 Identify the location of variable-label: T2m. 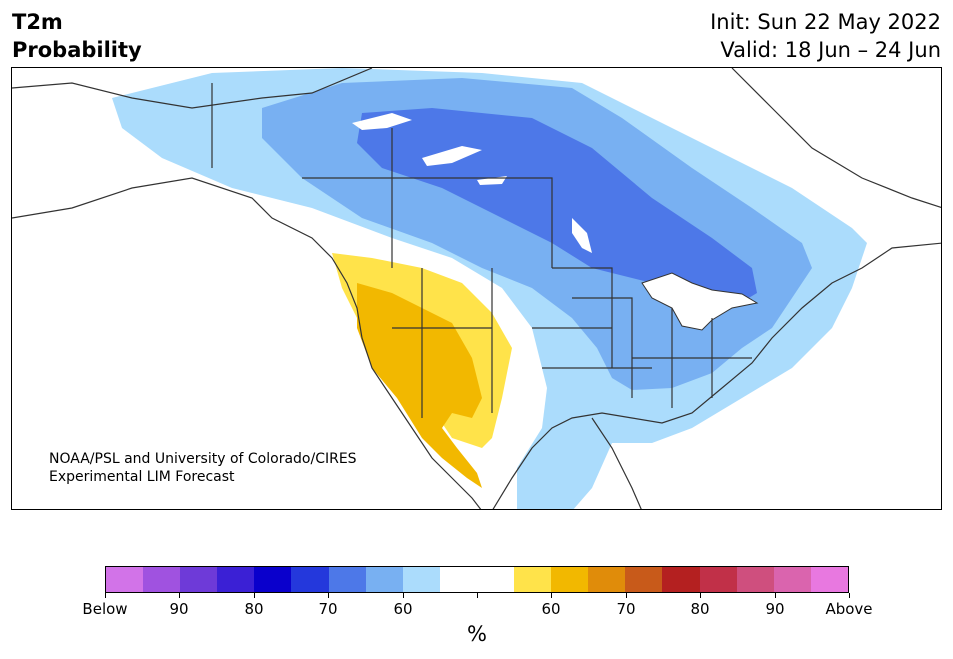
(37, 22).